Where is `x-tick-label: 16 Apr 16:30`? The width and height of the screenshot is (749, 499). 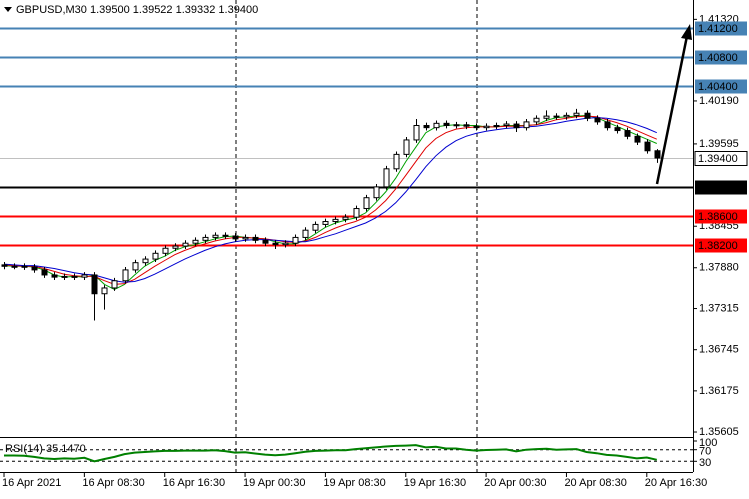 x-tick-label: 16 Apr 16:30 is located at coordinates (194, 483).